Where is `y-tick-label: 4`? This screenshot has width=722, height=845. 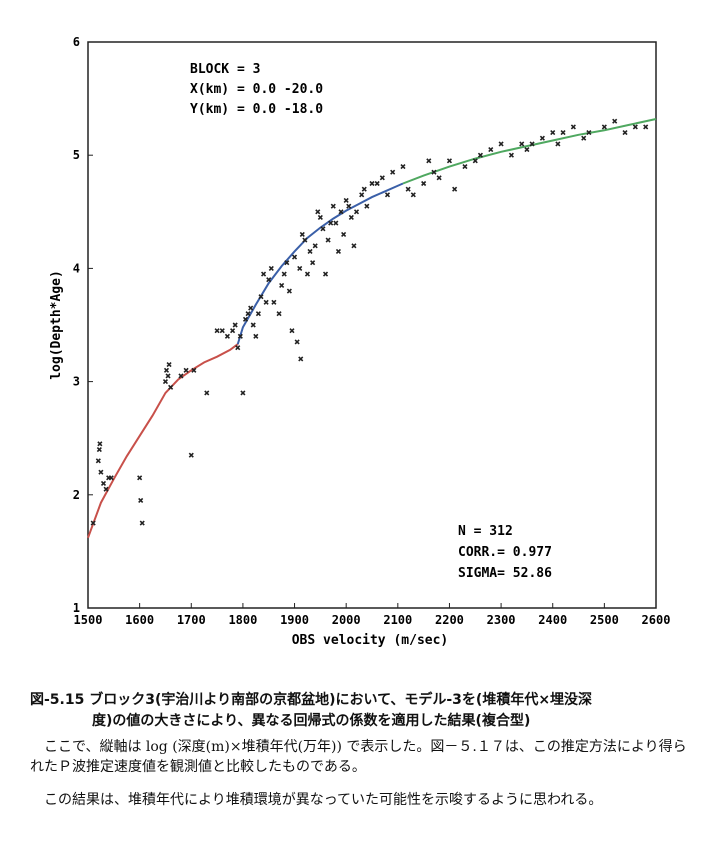 y-tick-label: 4 is located at coordinates (76, 268).